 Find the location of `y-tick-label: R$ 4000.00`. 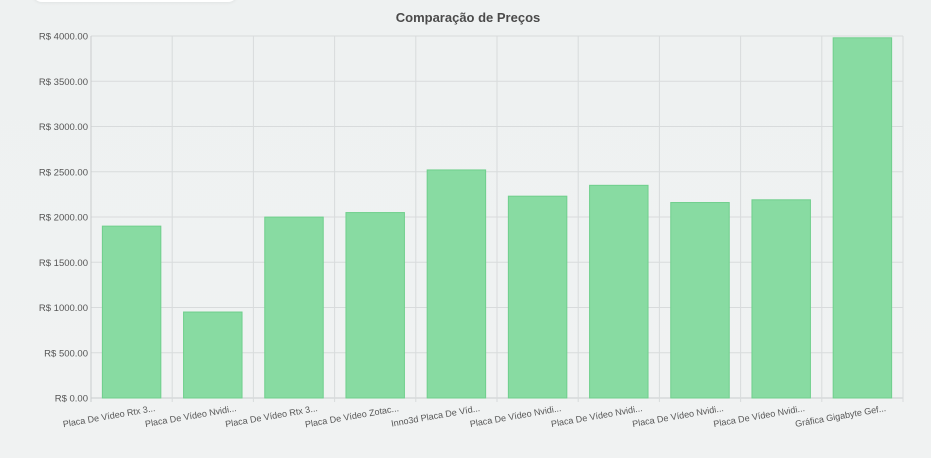

y-tick-label: R$ 4000.00 is located at coordinates (63, 37).